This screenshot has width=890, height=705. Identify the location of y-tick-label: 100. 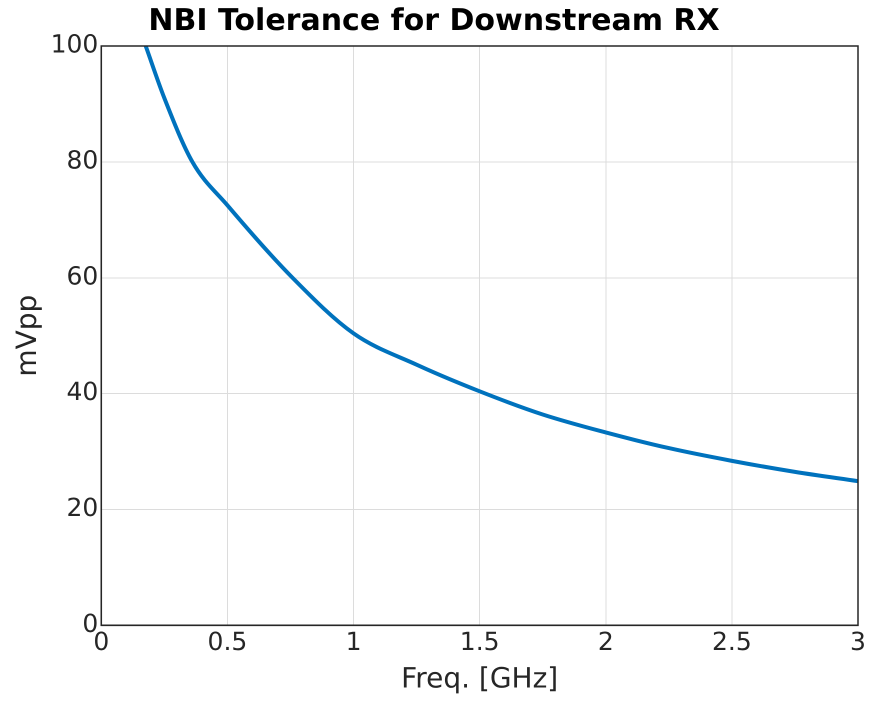
(74, 44).